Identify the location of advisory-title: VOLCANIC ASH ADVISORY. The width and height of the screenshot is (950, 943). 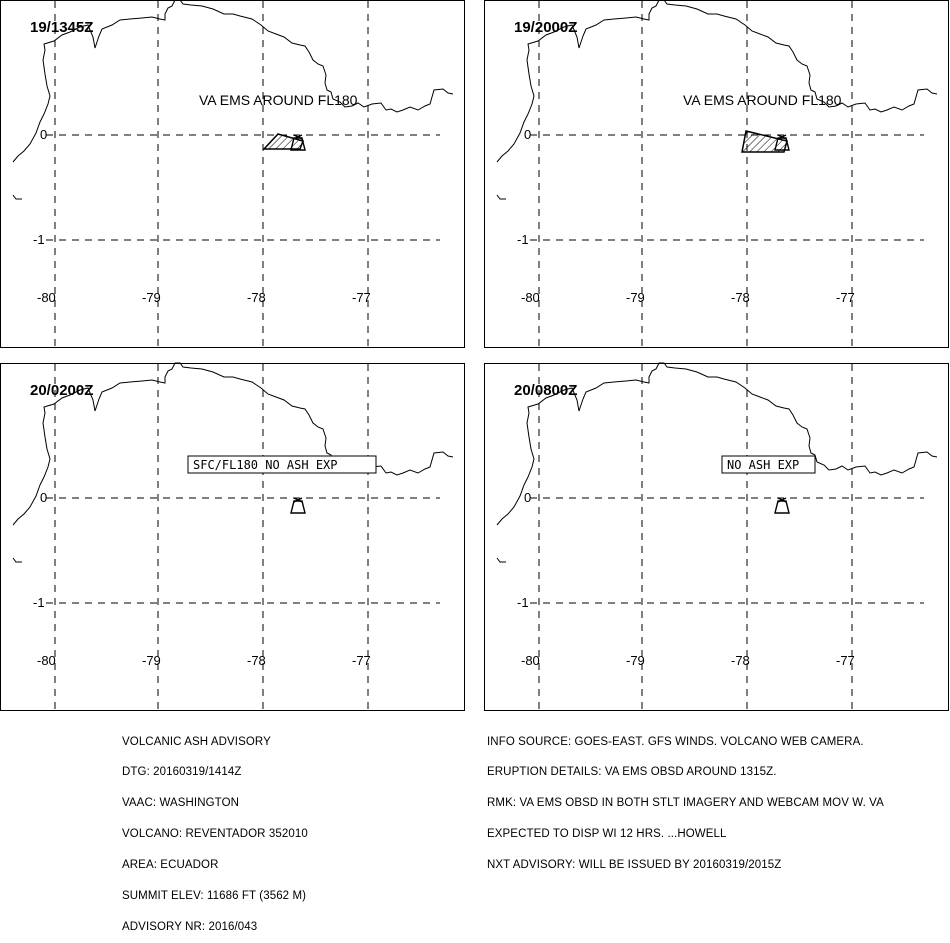
(196, 741).